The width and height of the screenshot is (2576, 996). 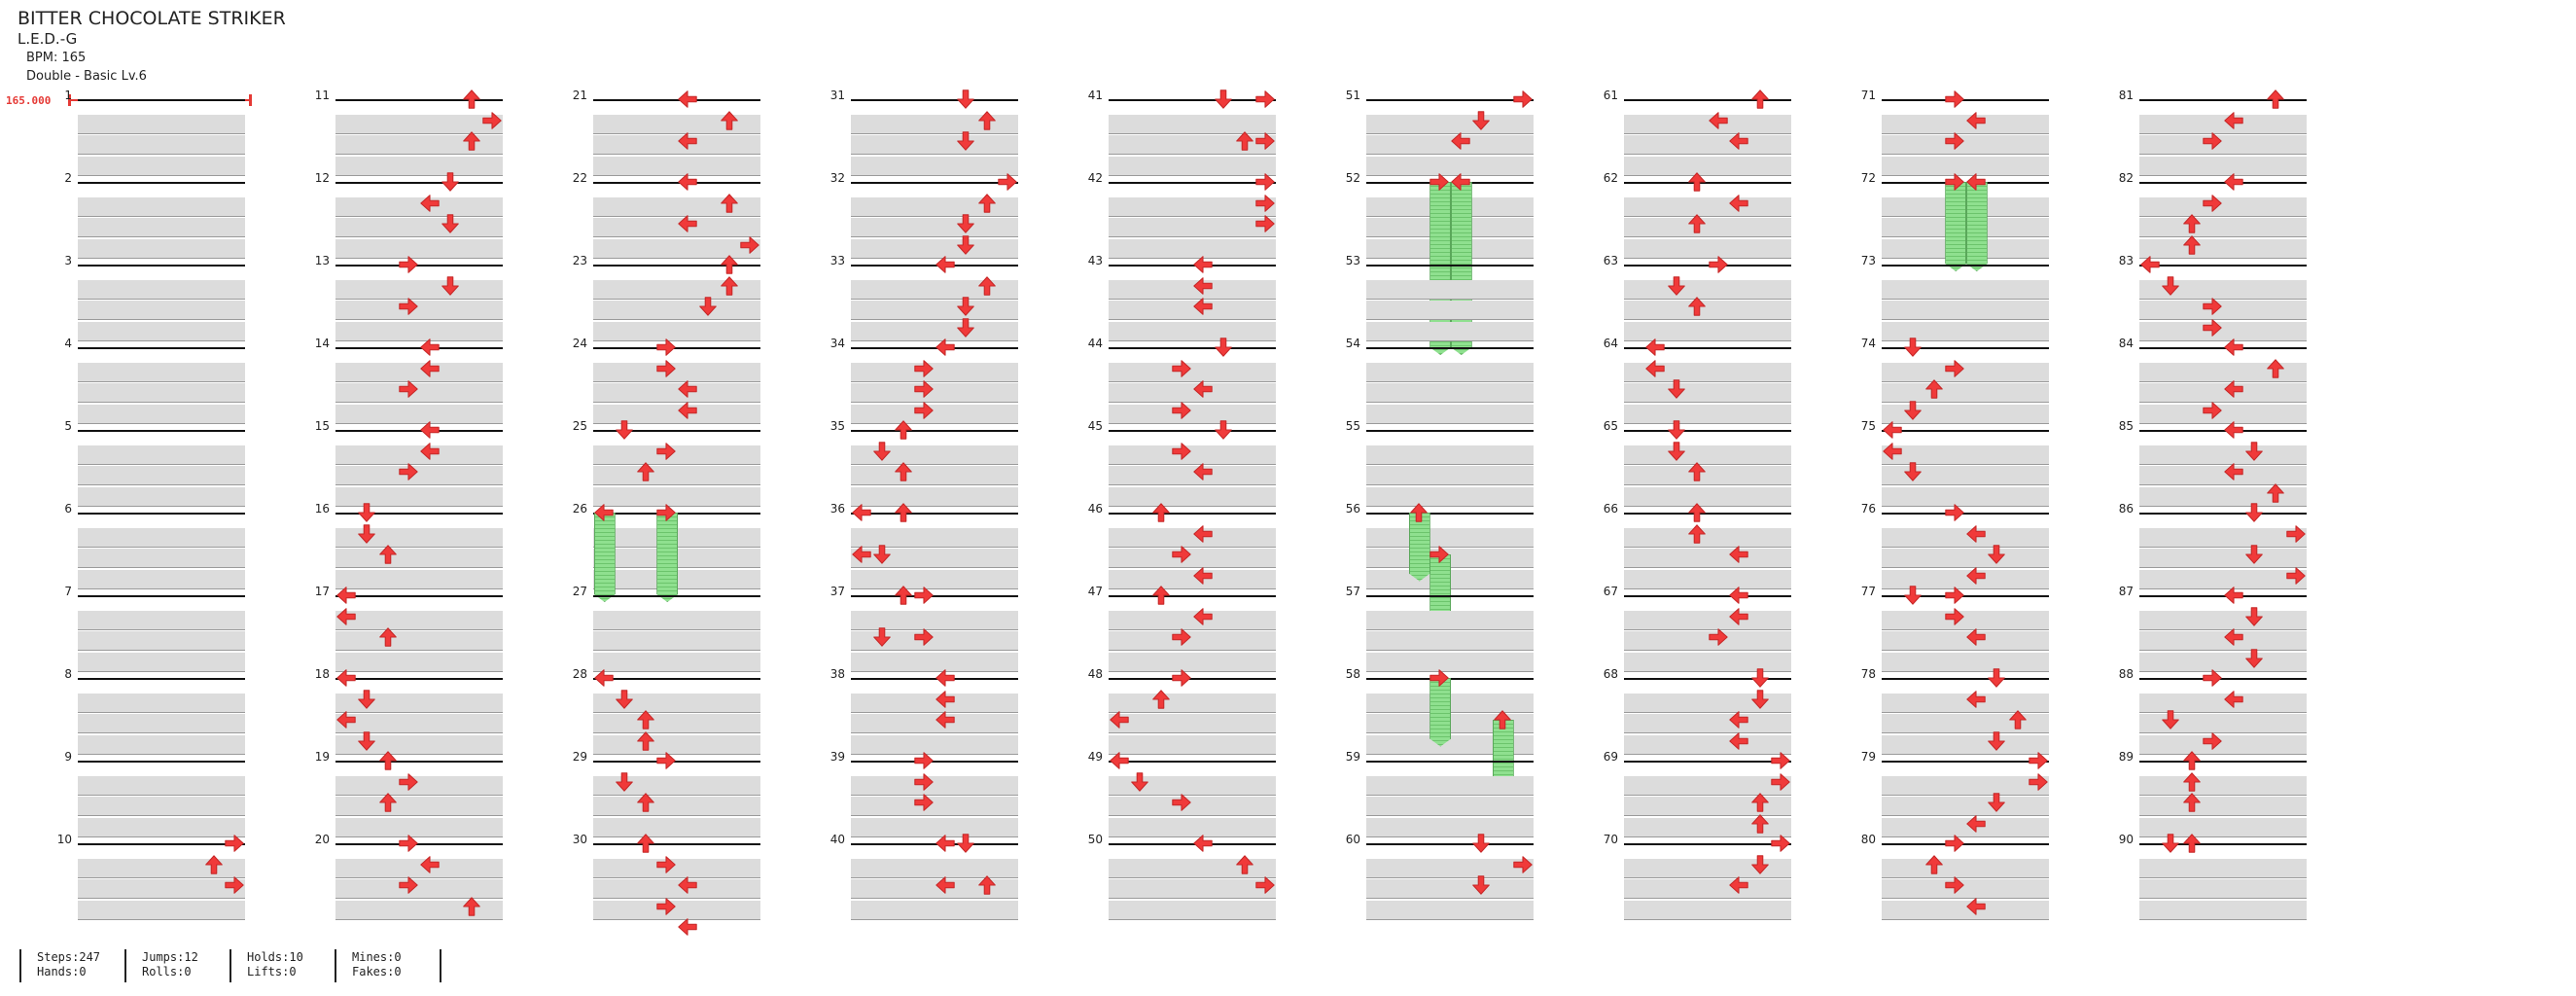 I want to click on stat-hands: Hands:0, so click(x=62, y=971).